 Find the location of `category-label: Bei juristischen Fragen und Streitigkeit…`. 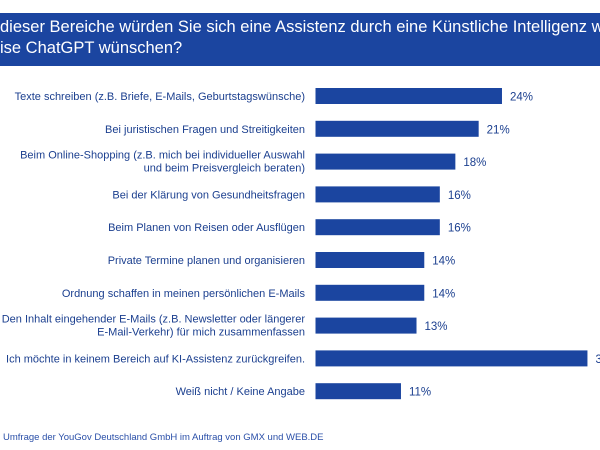

category-label: Bei juristischen Fragen und Streitigkeit… is located at coordinates (205, 130).